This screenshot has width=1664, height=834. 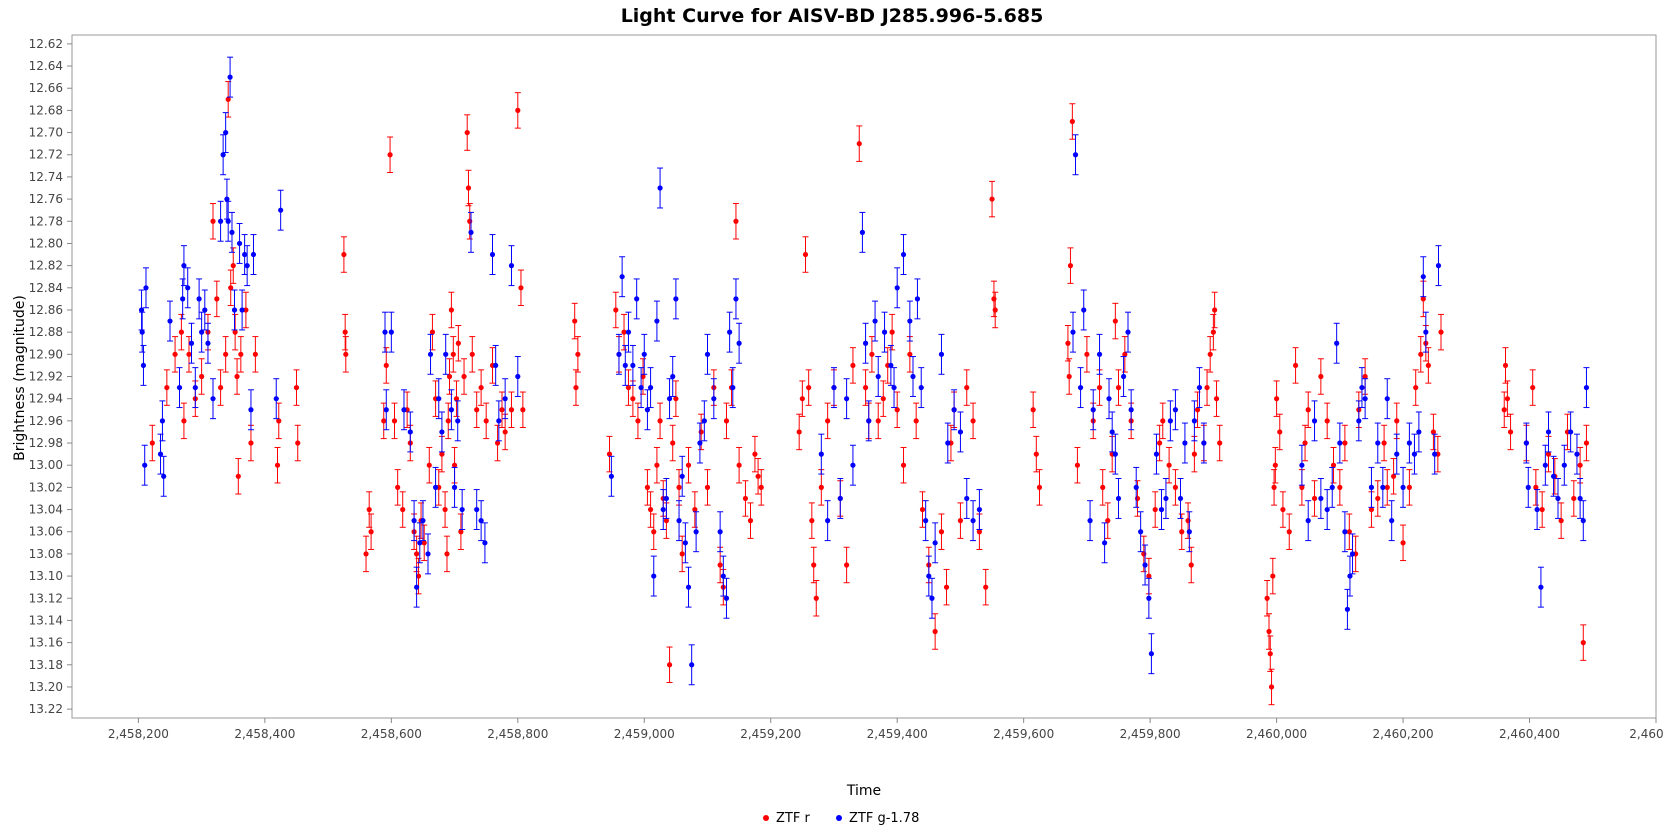 What do you see at coordinates (1276, 734) in the screenshot?
I see `x-tick-label: 2,460,000` at bounding box center [1276, 734].